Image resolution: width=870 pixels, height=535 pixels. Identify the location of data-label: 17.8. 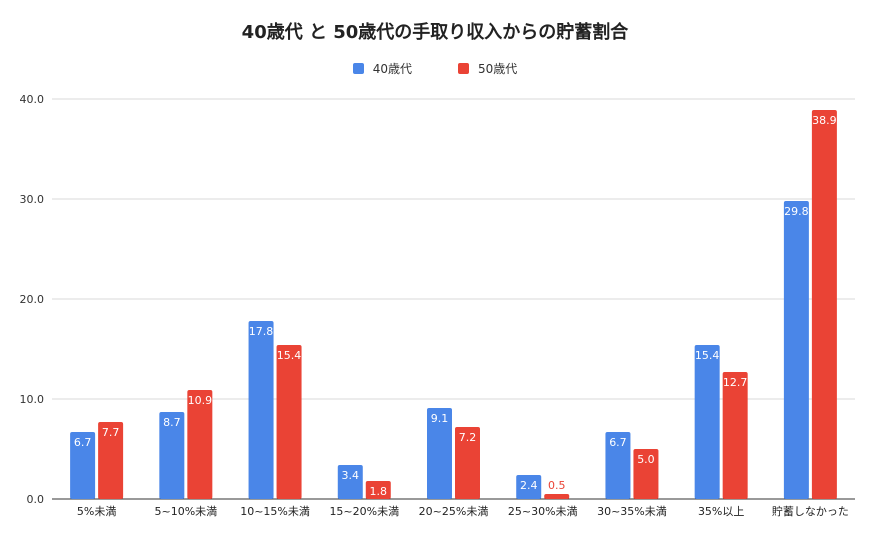
(261, 331).